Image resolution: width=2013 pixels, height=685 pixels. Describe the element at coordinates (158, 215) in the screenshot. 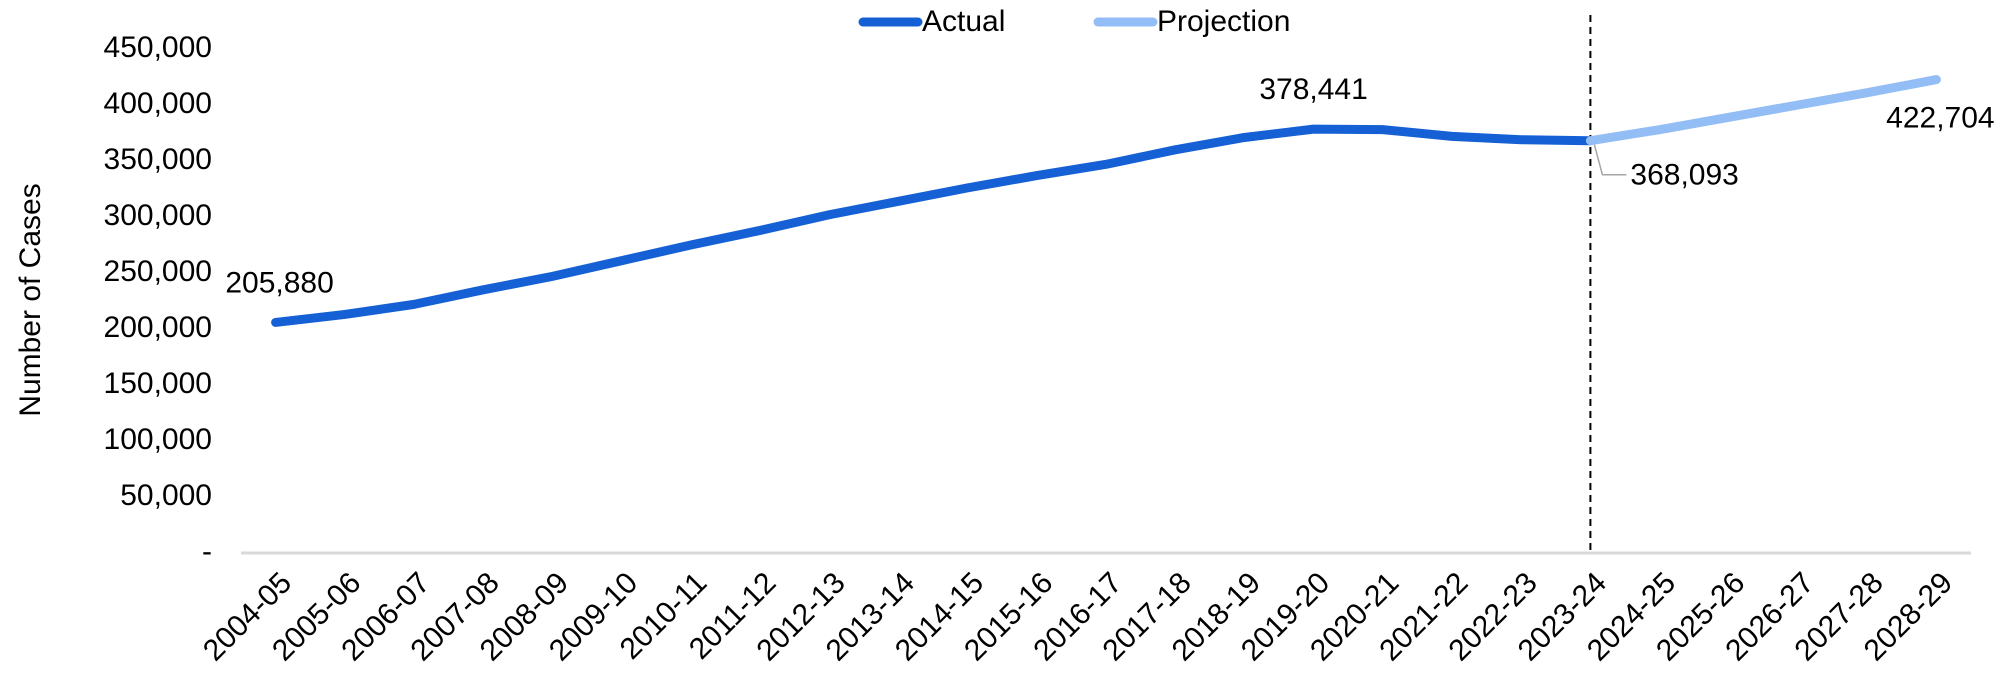

I see `y-tick-label: 300,000` at that location.